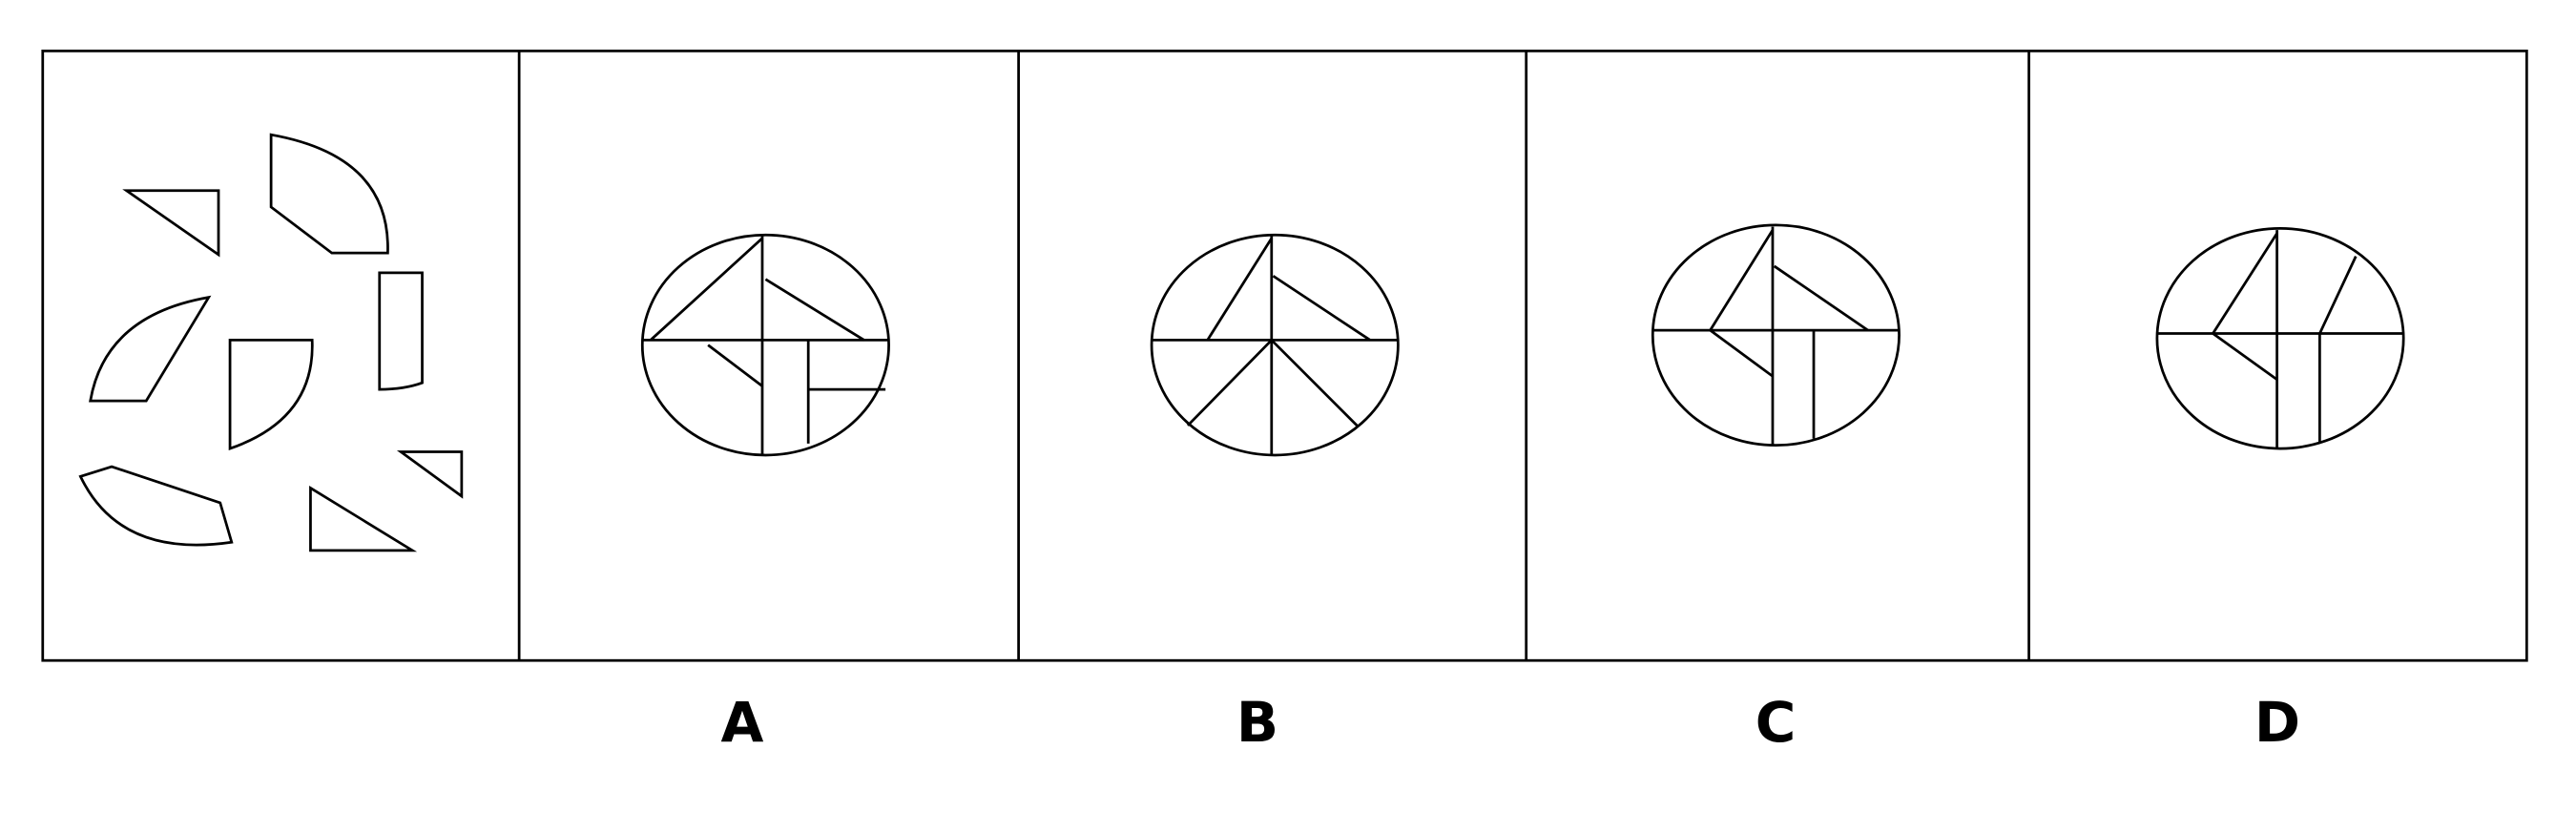  Describe the element at coordinates (1776, 722) in the screenshot. I see `option-c-label: C` at that location.